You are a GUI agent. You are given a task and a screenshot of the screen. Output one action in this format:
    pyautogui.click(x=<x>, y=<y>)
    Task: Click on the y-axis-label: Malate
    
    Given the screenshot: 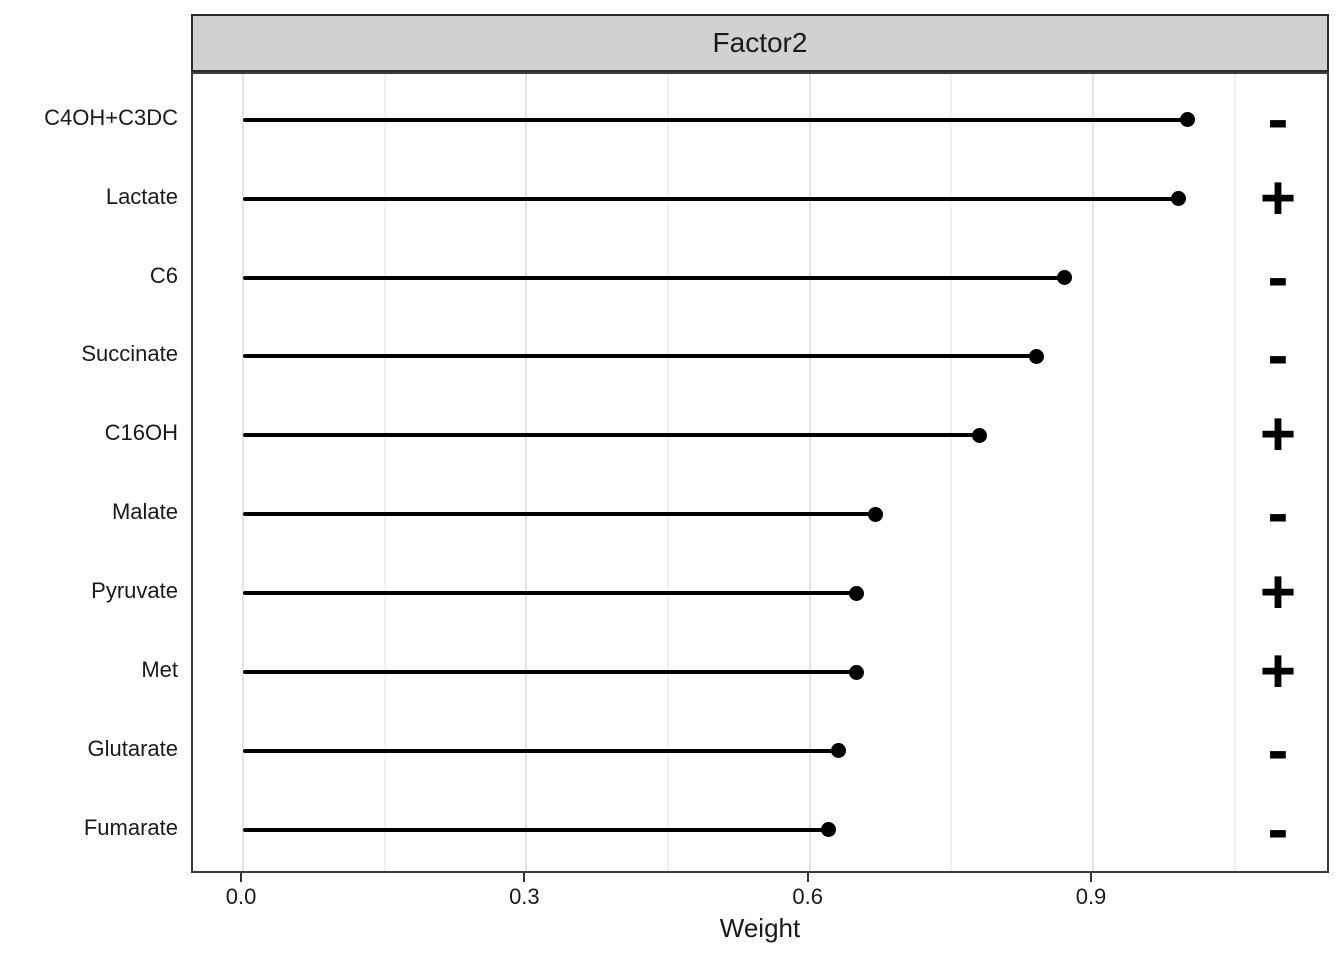 What is the action you would take?
    pyautogui.click(x=144, y=512)
    